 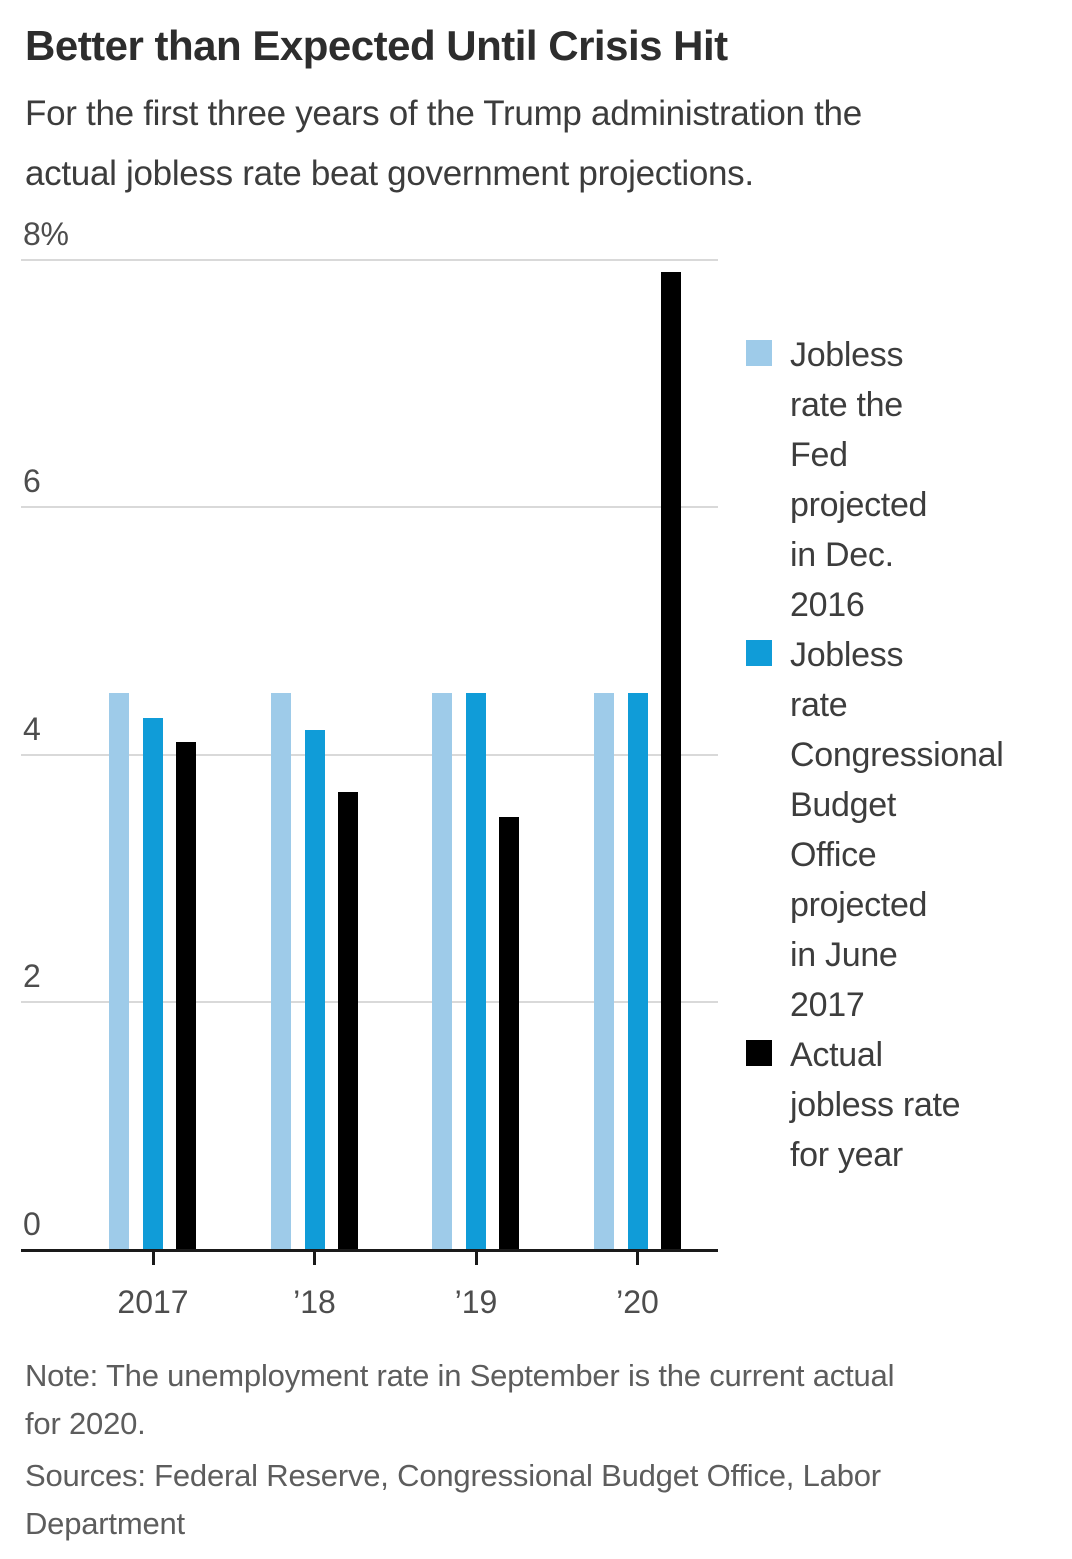 I want to click on x-axis-label: ’19, so click(x=476, y=1302).